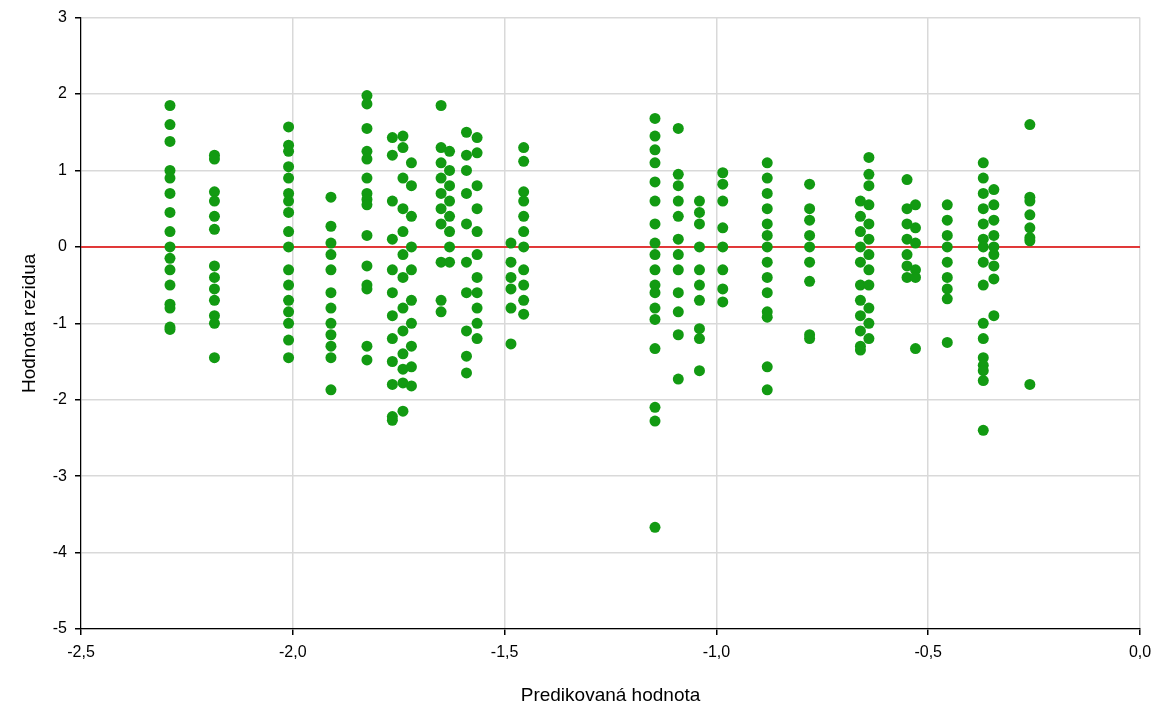  I want to click on y-tick-label: -4, so click(60, 551).